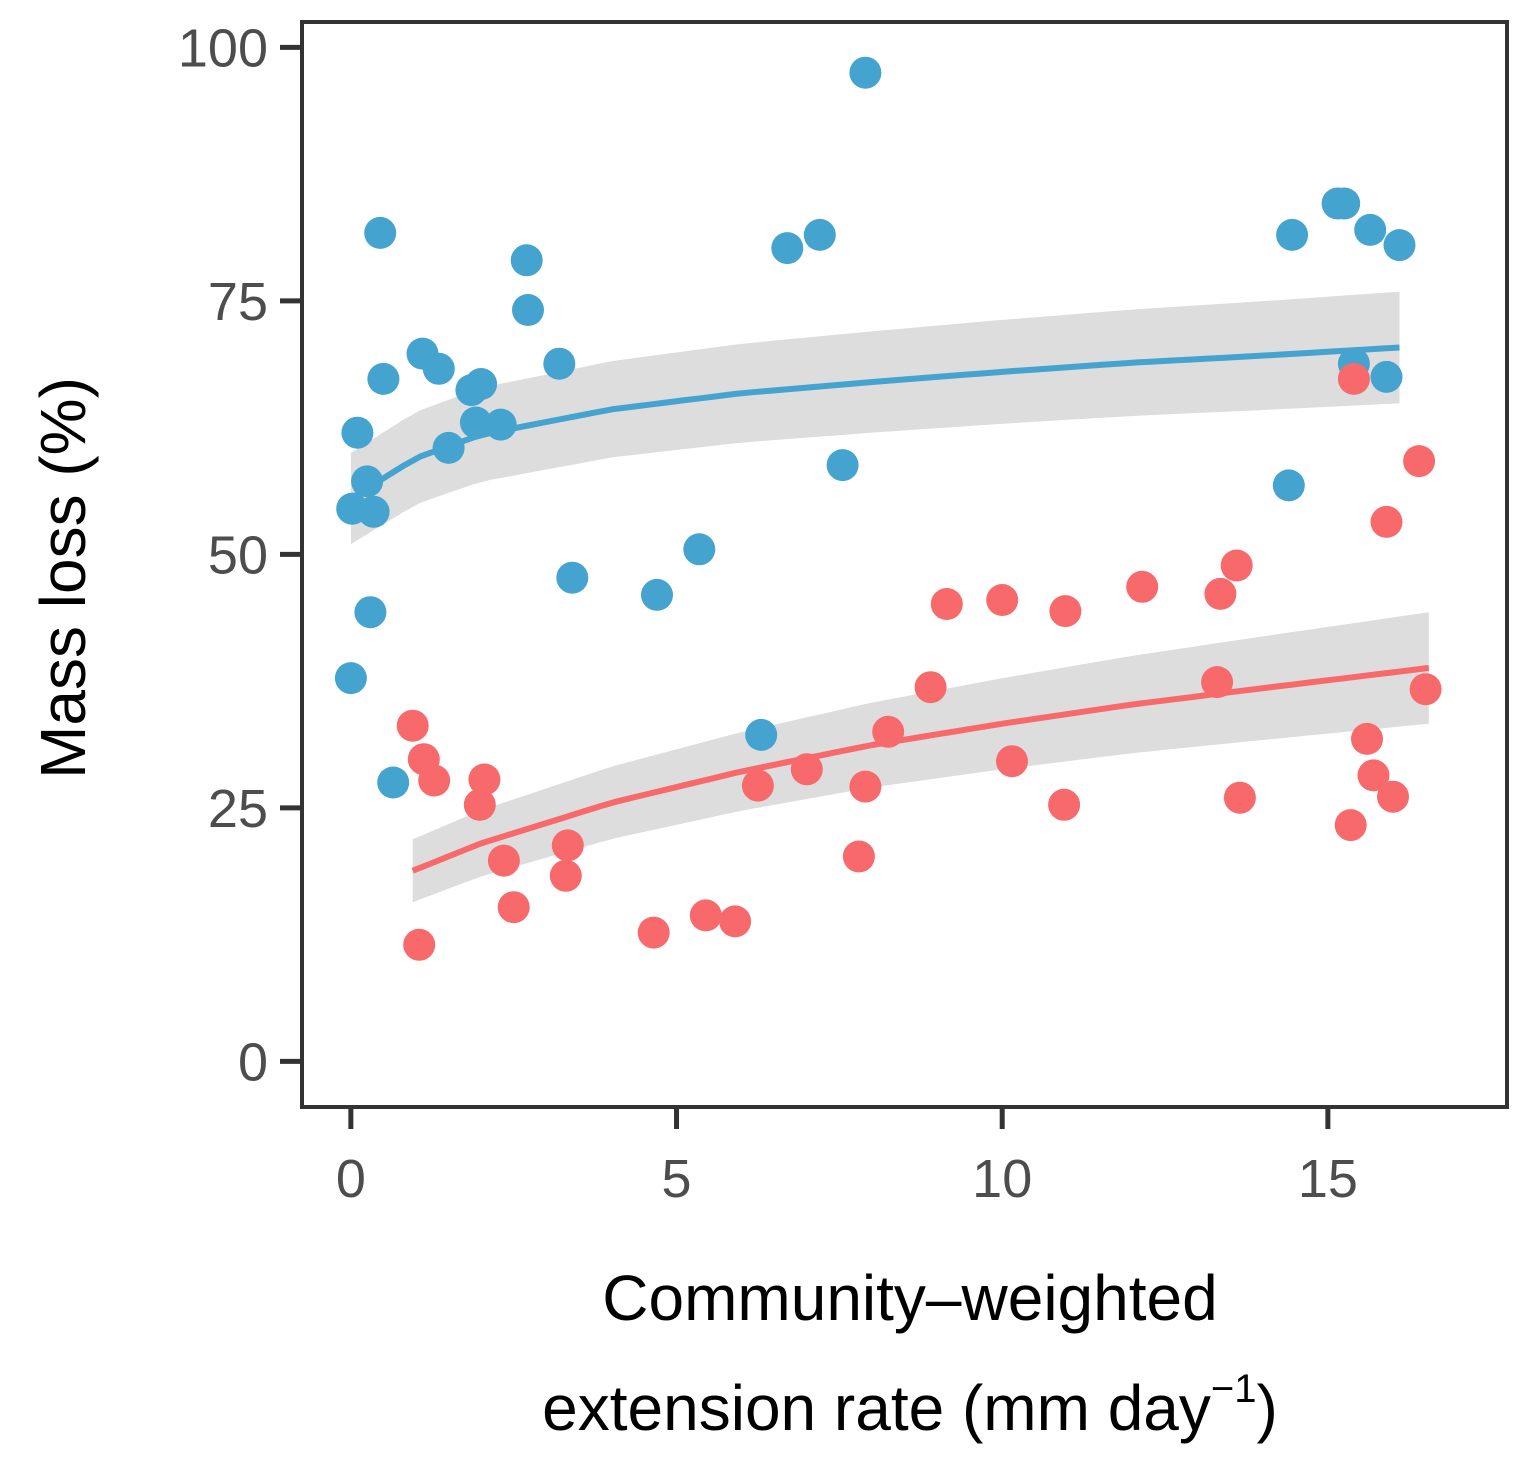 The width and height of the screenshot is (1540, 1466). What do you see at coordinates (238, 809) in the screenshot?
I see `y-tick-label: 25` at bounding box center [238, 809].